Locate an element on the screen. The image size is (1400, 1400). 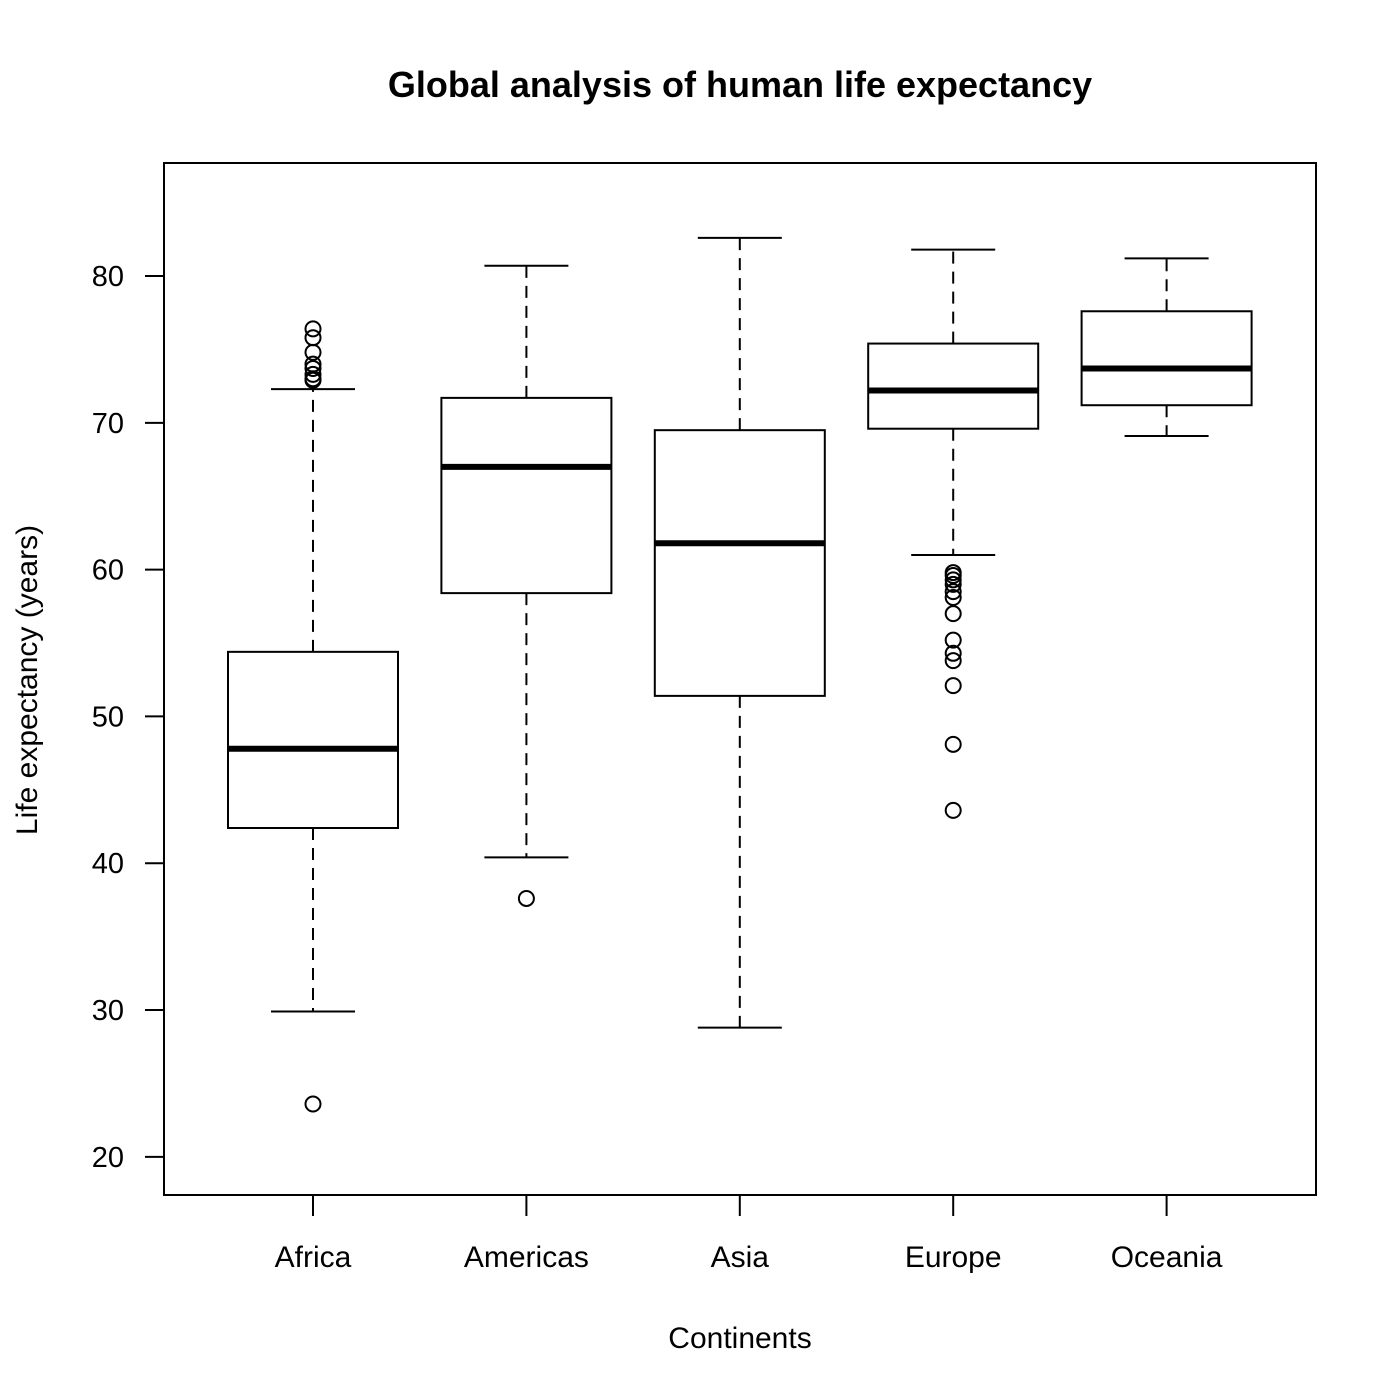
y-tick-label: 40 is located at coordinates (108, 864).